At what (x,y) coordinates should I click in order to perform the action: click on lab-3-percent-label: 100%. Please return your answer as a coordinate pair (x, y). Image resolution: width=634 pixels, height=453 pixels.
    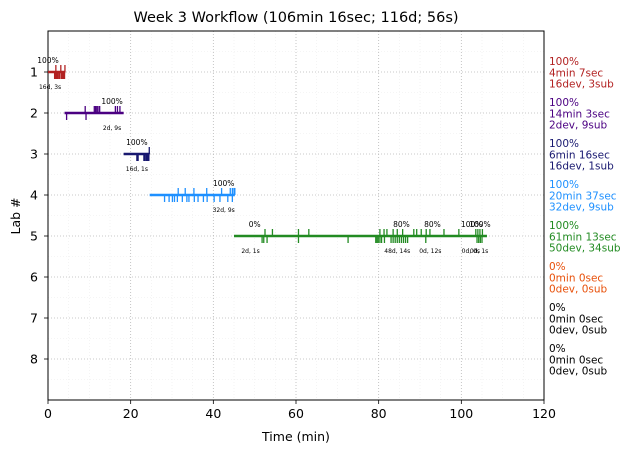
    Looking at the image, I should click on (136, 142).